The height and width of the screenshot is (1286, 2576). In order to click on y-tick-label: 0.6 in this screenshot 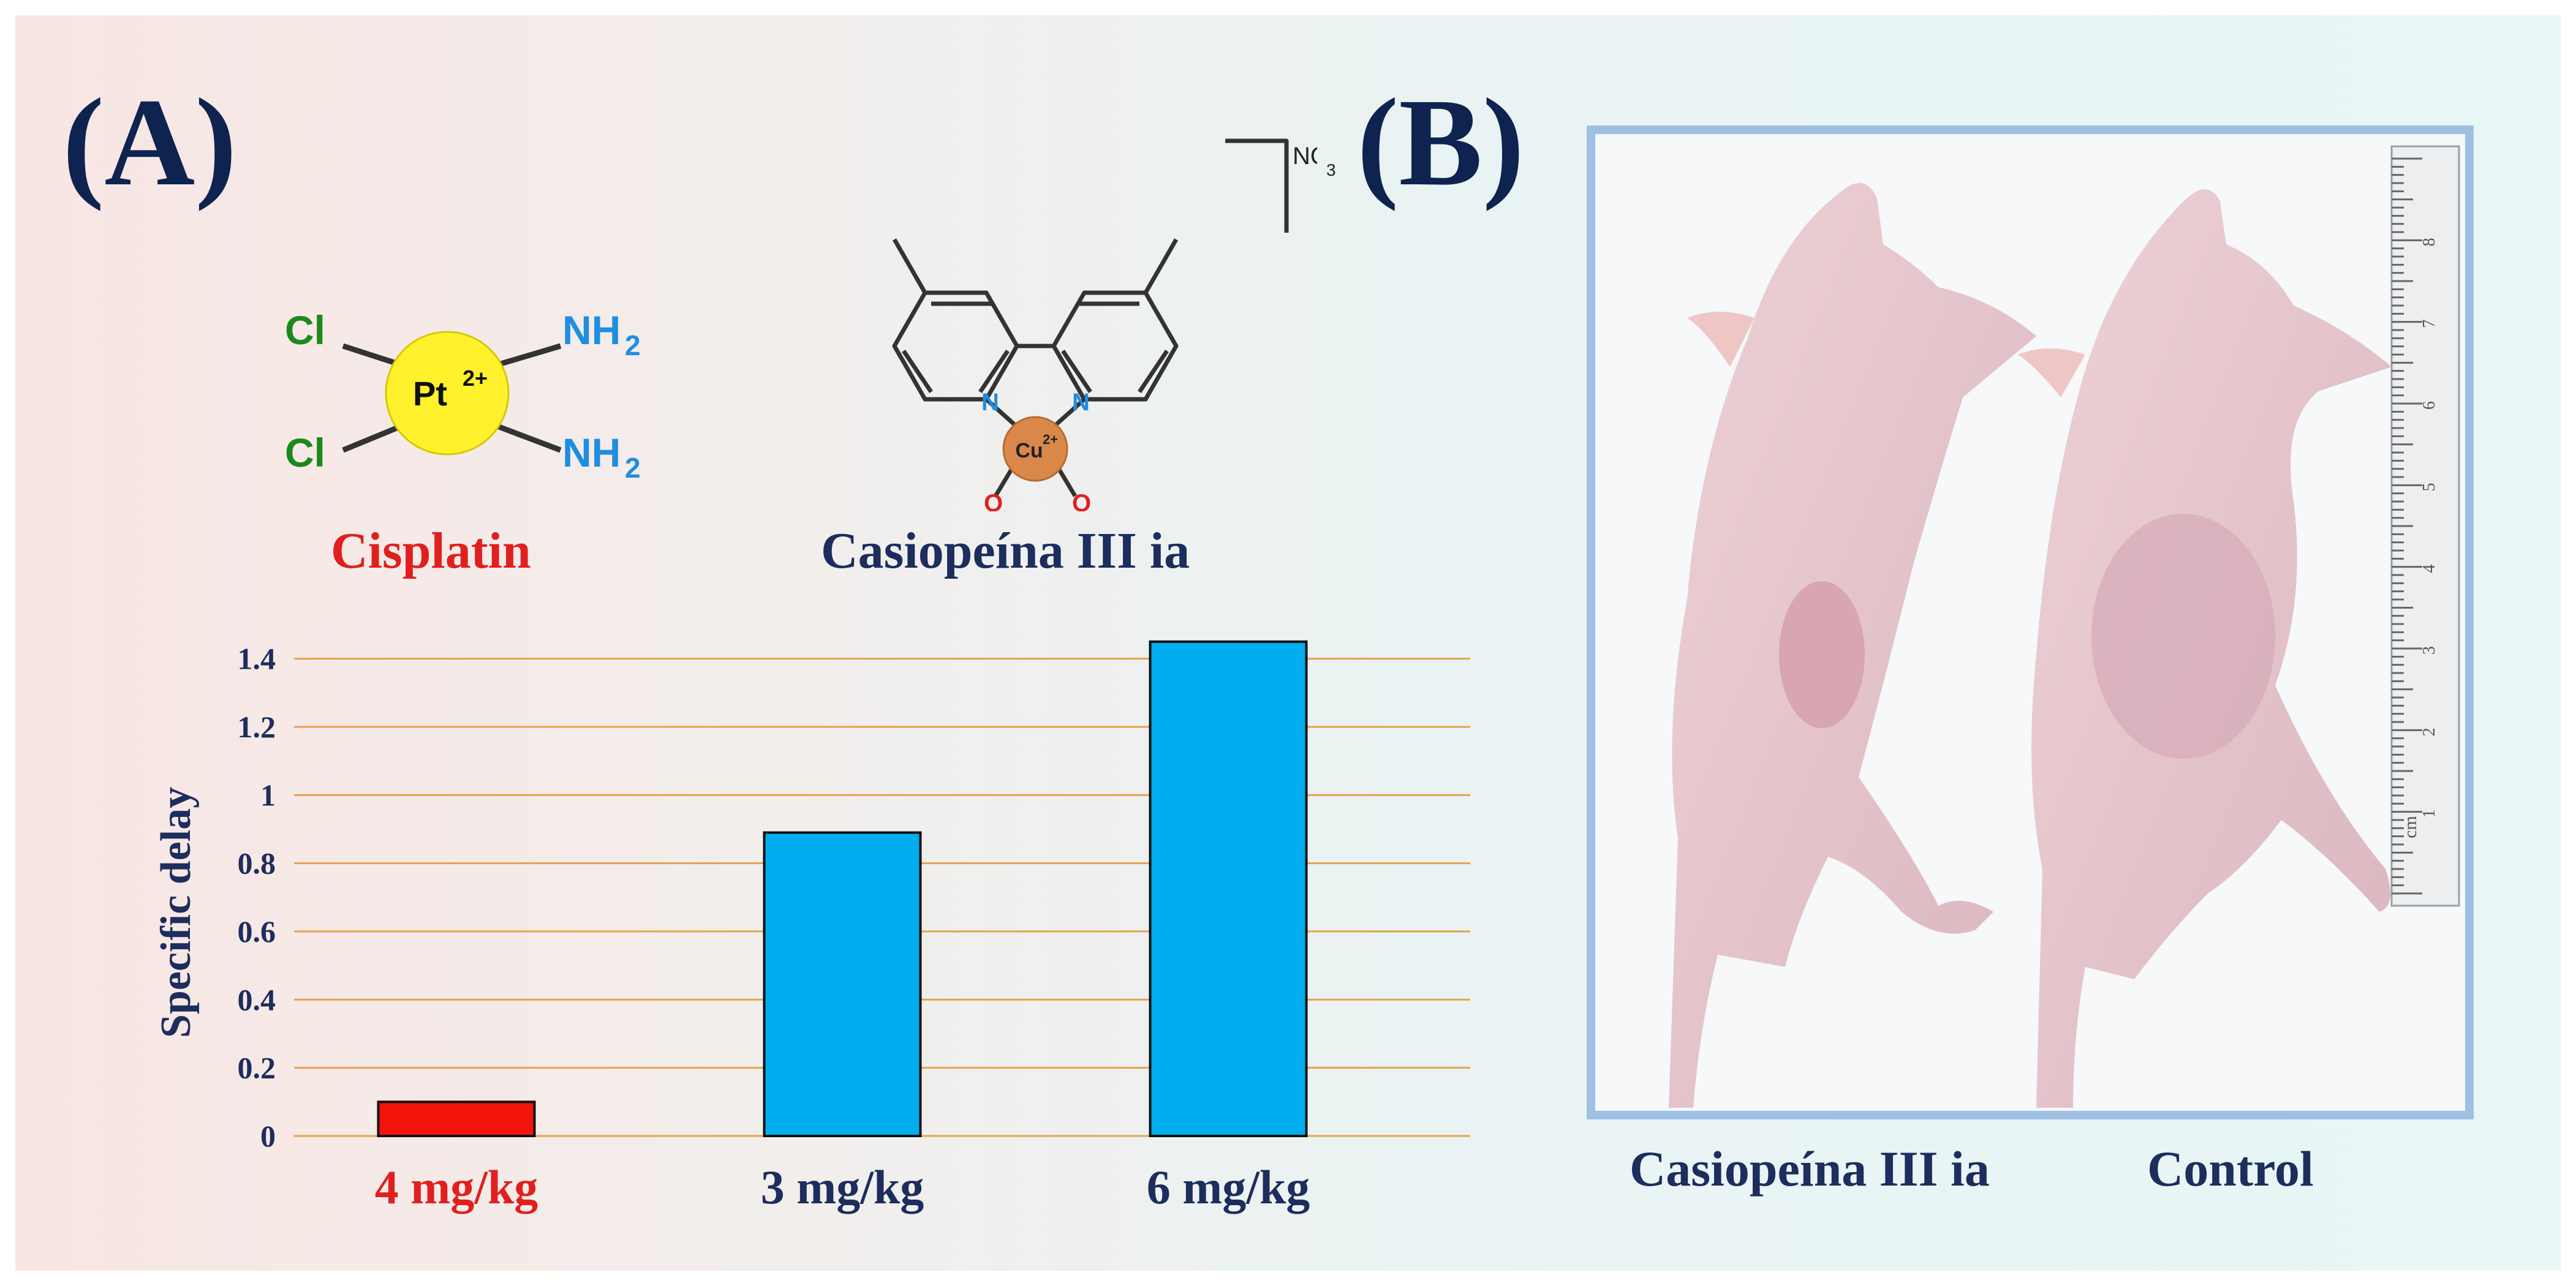, I will do `click(257, 931)`.